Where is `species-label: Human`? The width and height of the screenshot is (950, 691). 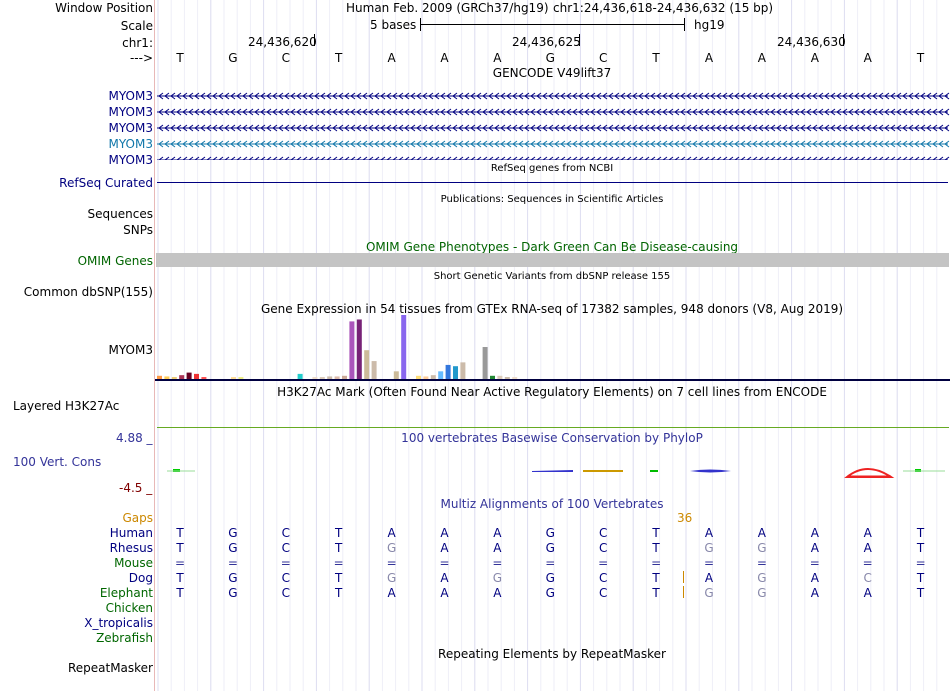 species-label: Human is located at coordinates (131, 533).